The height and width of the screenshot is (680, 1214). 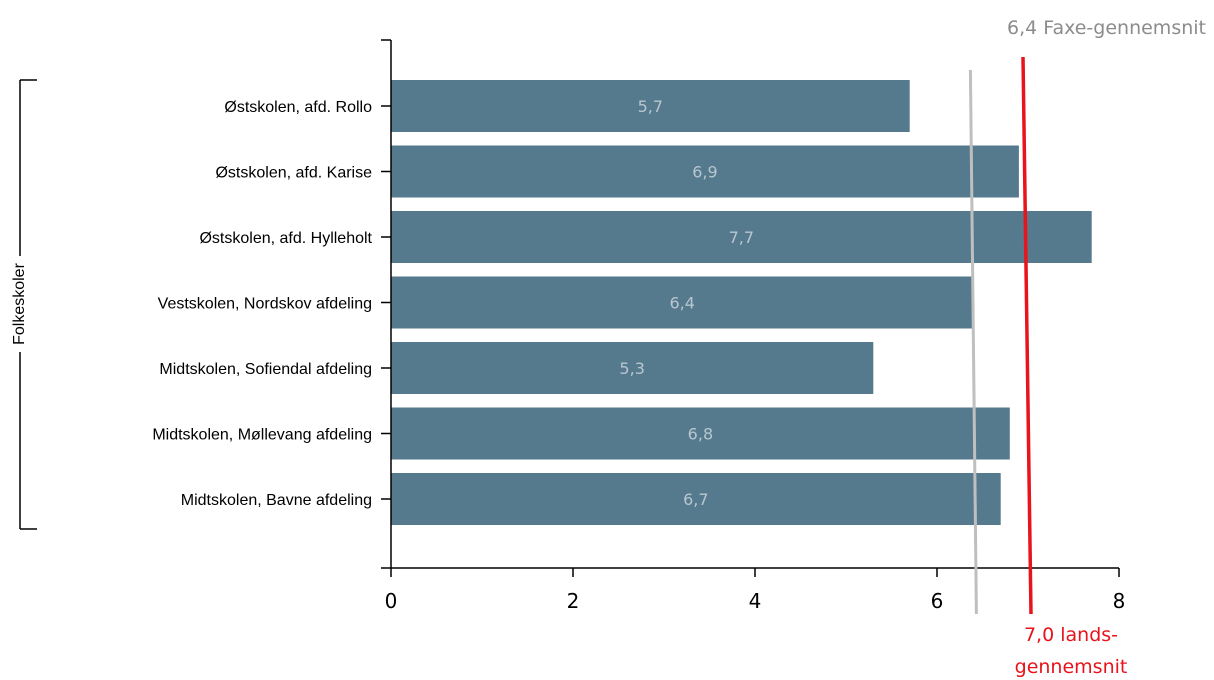 I want to click on x-axis-ticks: 0 2 4 6 8, so click(x=755, y=590).